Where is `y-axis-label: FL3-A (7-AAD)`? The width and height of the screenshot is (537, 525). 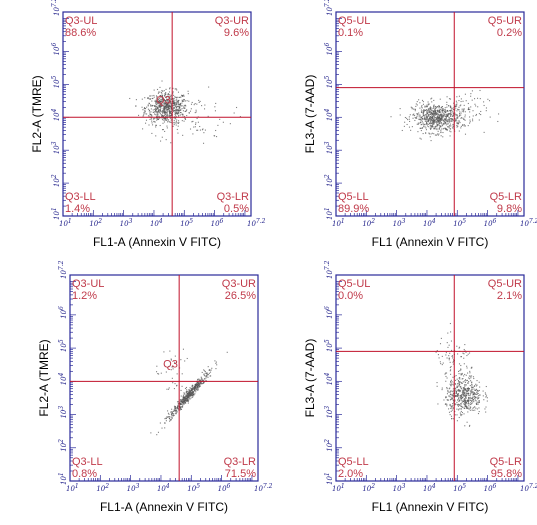
y-axis-label: FL3-A (7-AAD) is located at coordinates (310, 114).